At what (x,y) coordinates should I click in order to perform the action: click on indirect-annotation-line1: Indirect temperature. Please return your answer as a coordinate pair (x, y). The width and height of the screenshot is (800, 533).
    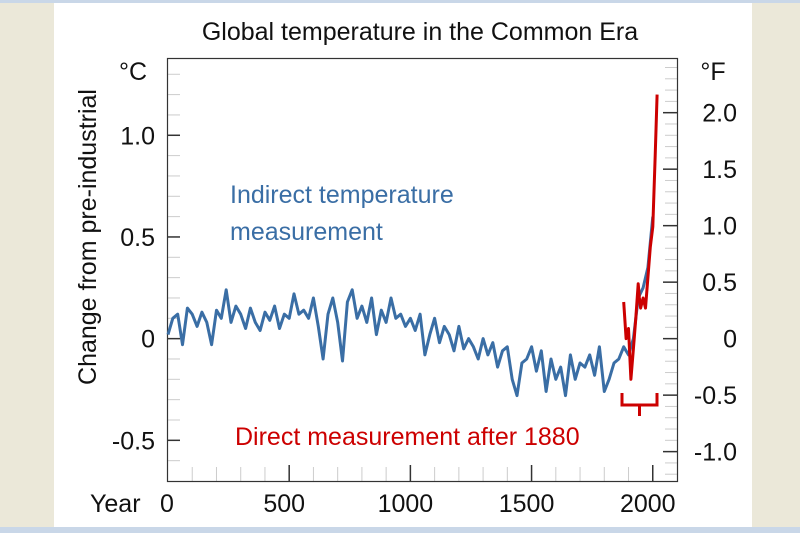
    Looking at the image, I should click on (342, 195).